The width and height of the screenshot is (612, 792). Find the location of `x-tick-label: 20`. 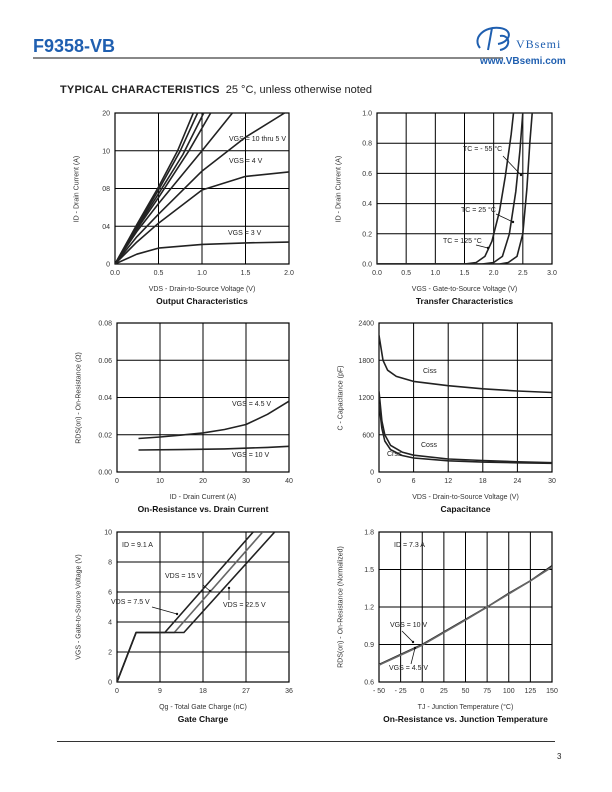

x-tick-label: 20 is located at coordinates (203, 481).